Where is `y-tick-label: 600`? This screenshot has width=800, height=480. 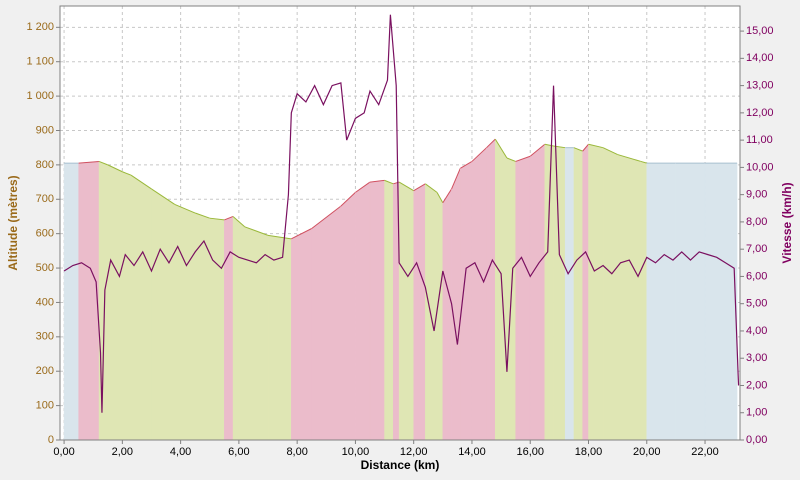
y-tick-label: 600 is located at coordinates (45, 234).